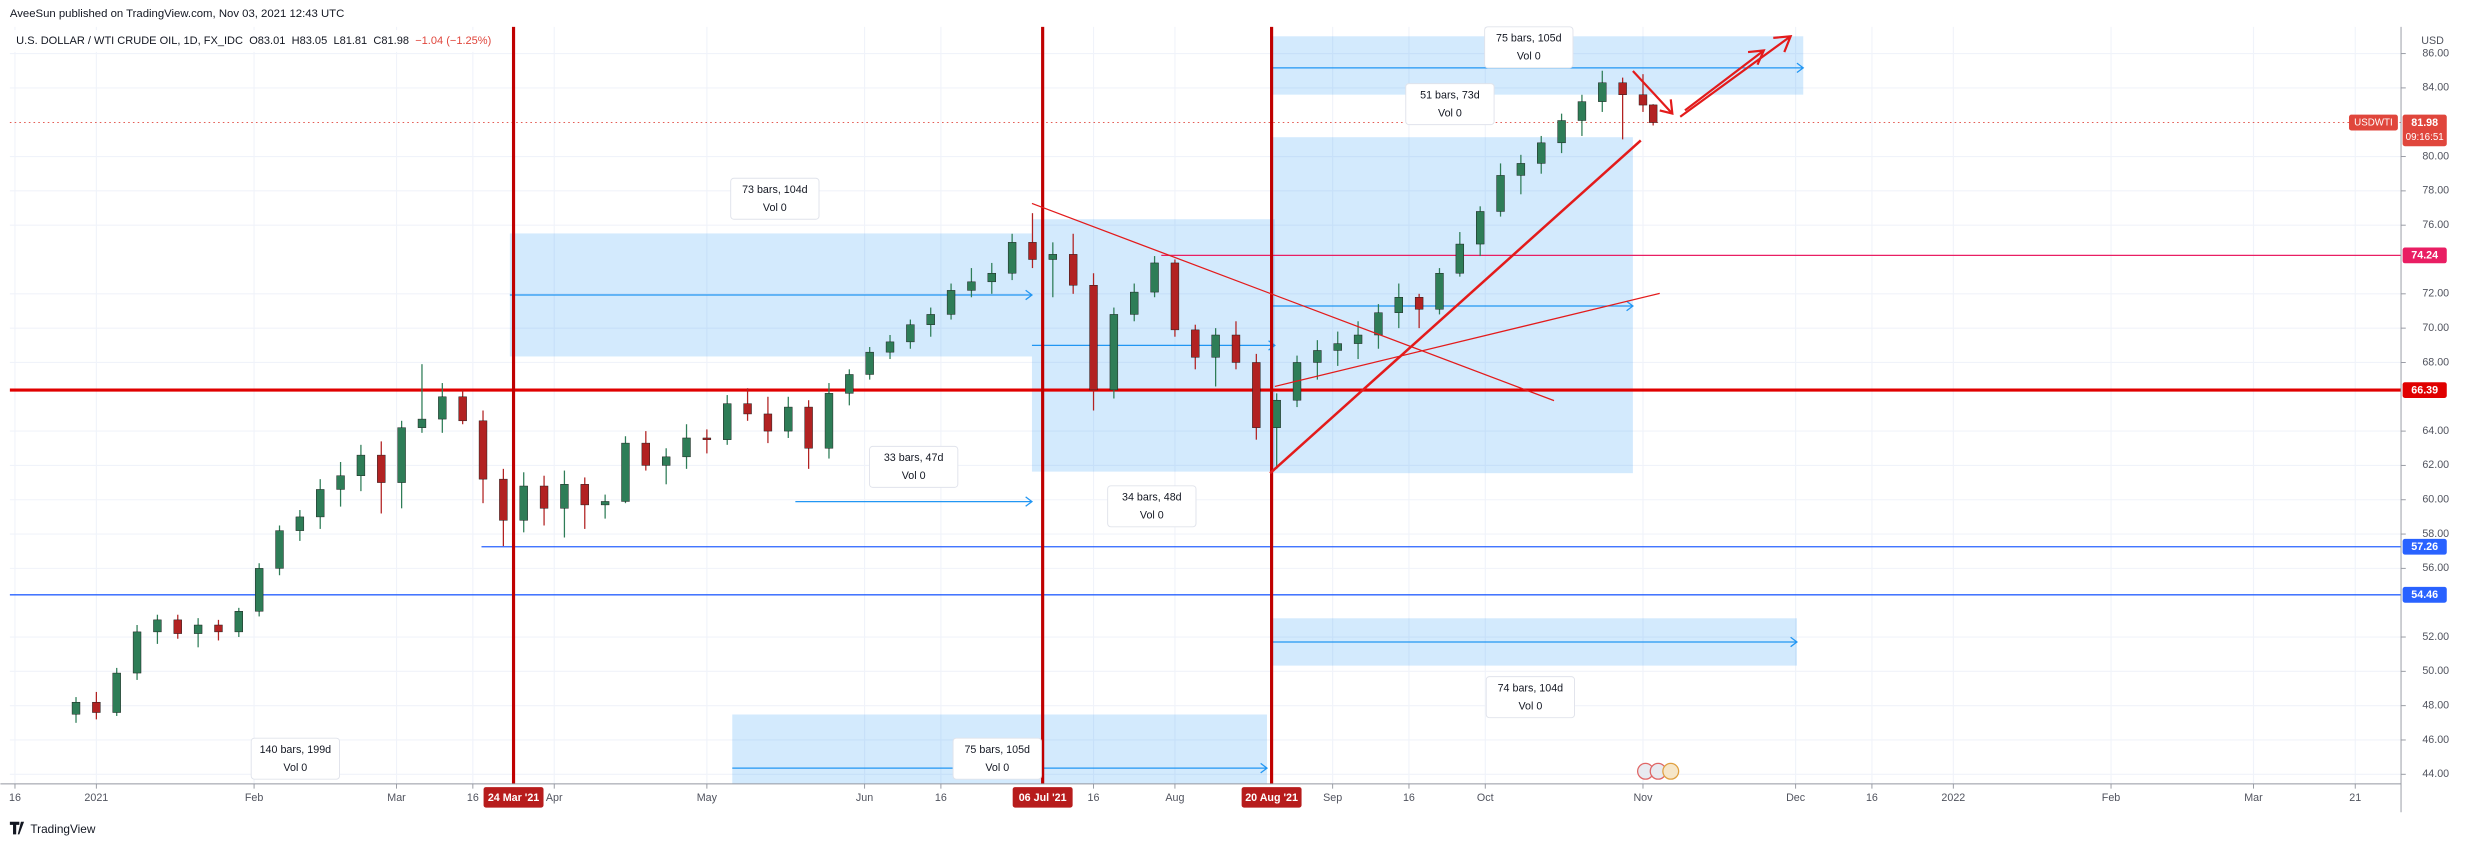  What do you see at coordinates (2425, 137) in the screenshot?
I see `countdown-label: 09:16:51` at bounding box center [2425, 137].